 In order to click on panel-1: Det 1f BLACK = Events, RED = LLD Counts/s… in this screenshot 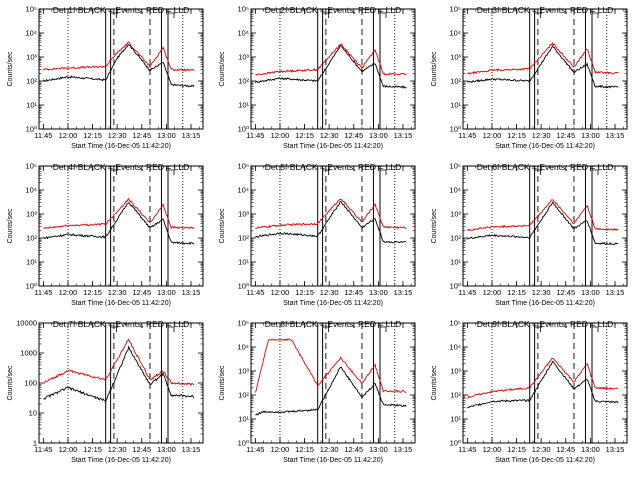, I will do `click(105, 77)`.